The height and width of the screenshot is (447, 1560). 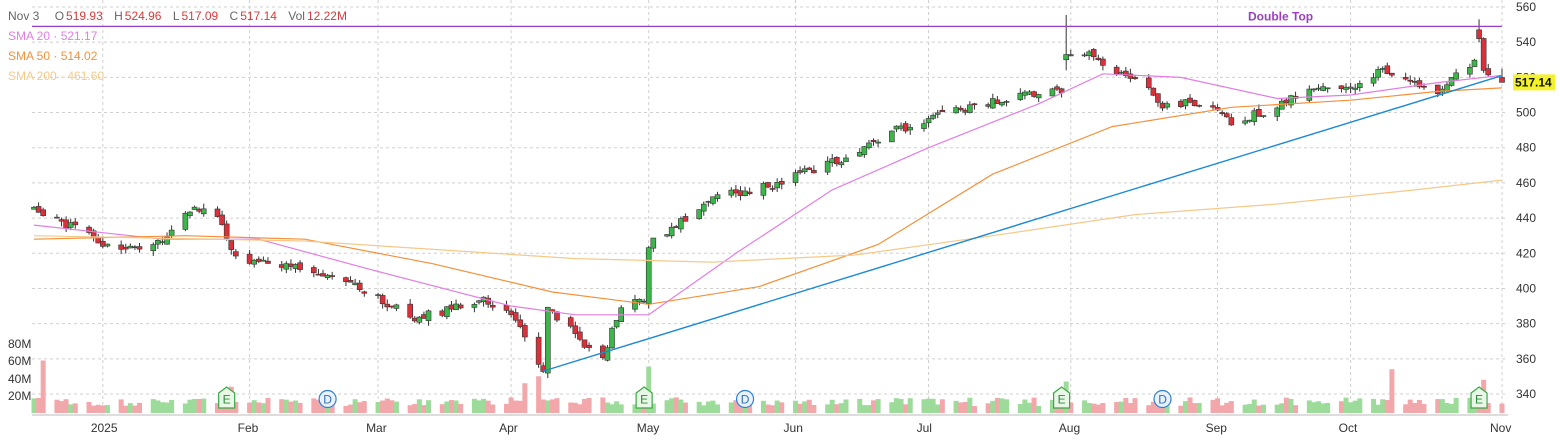 What do you see at coordinates (1526, 42) in the screenshot?
I see `y-tick-label: 540` at bounding box center [1526, 42].